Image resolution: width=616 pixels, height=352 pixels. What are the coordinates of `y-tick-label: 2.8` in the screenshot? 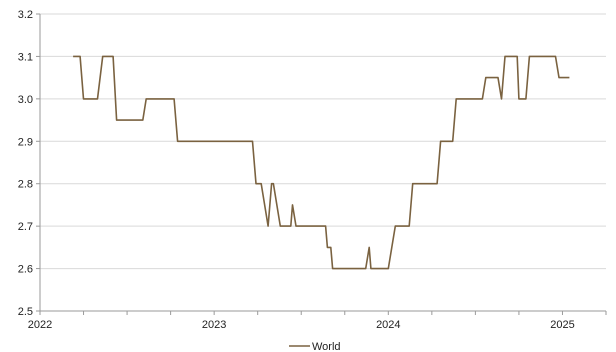 It's located at (25, 185).